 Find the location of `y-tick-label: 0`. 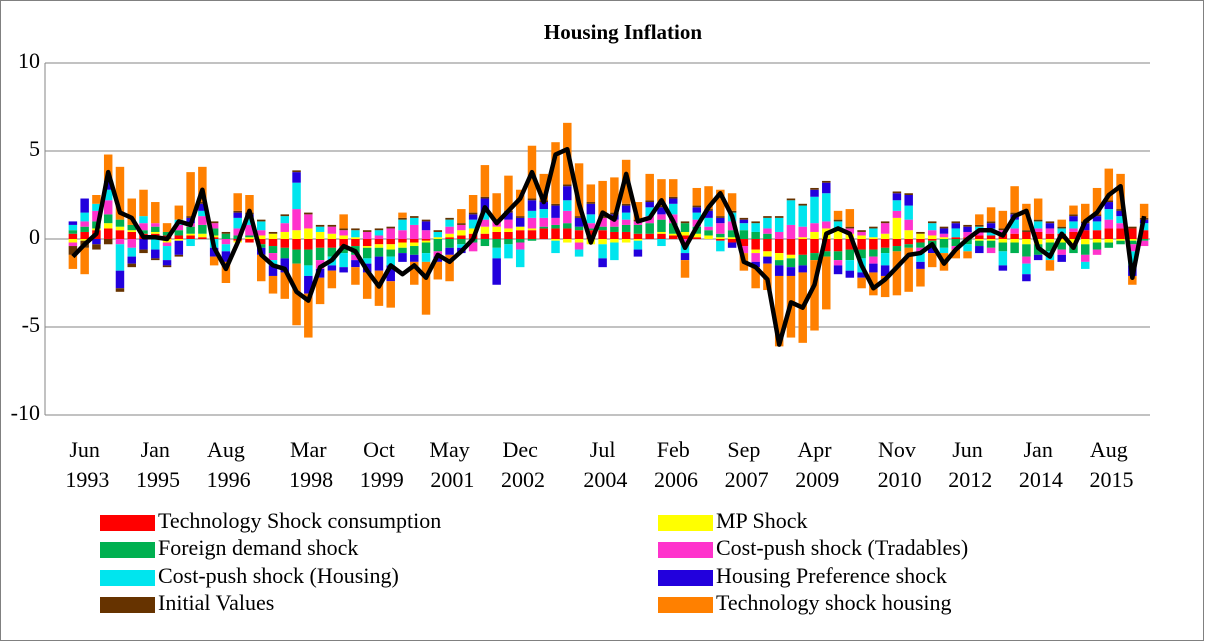

y-tick-label: 0 is located at coordinates (34, 236).